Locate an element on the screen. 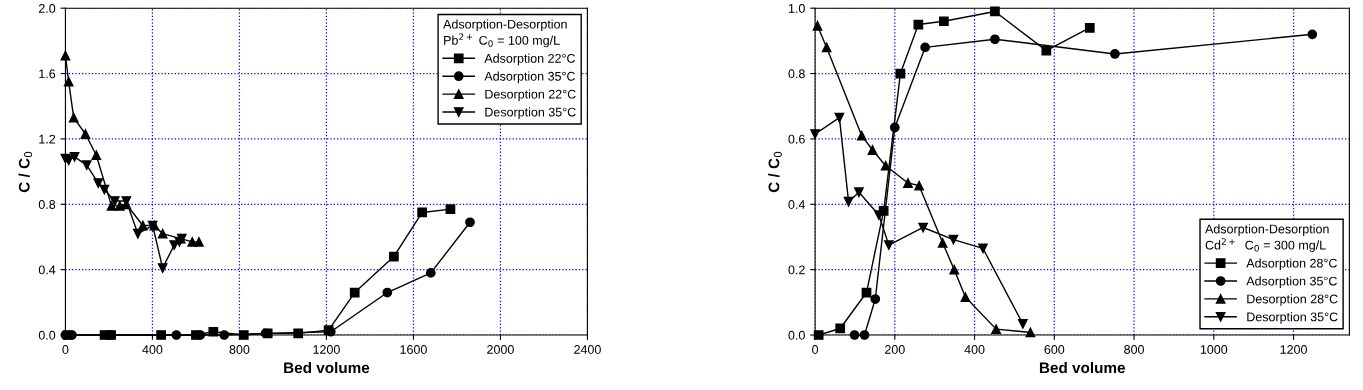 The height and width of the screenshot is (390, 1363). y-tick-label: 2.0 is located at coordinates (47, 8).